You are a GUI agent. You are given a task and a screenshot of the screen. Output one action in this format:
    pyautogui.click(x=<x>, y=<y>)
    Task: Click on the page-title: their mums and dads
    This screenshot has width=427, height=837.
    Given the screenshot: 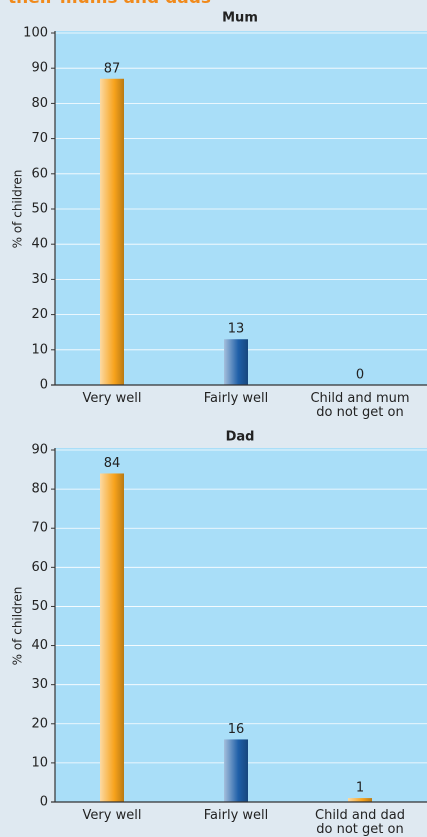 What is the action you would take?
    pyautogui.click(x=109, y=4)
    